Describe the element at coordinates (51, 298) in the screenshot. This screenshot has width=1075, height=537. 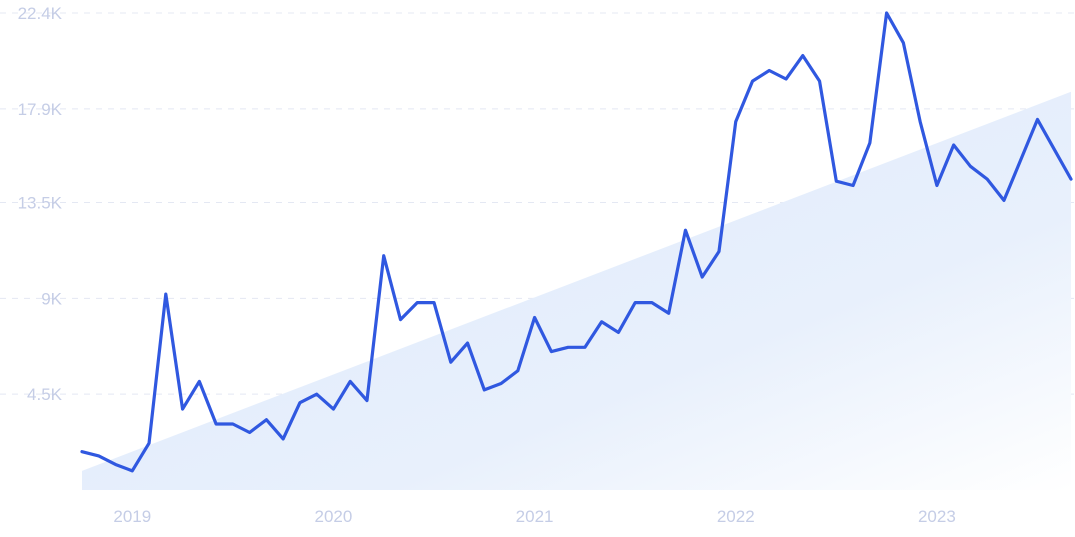
I see `y-tick-label: 9K` at that location.